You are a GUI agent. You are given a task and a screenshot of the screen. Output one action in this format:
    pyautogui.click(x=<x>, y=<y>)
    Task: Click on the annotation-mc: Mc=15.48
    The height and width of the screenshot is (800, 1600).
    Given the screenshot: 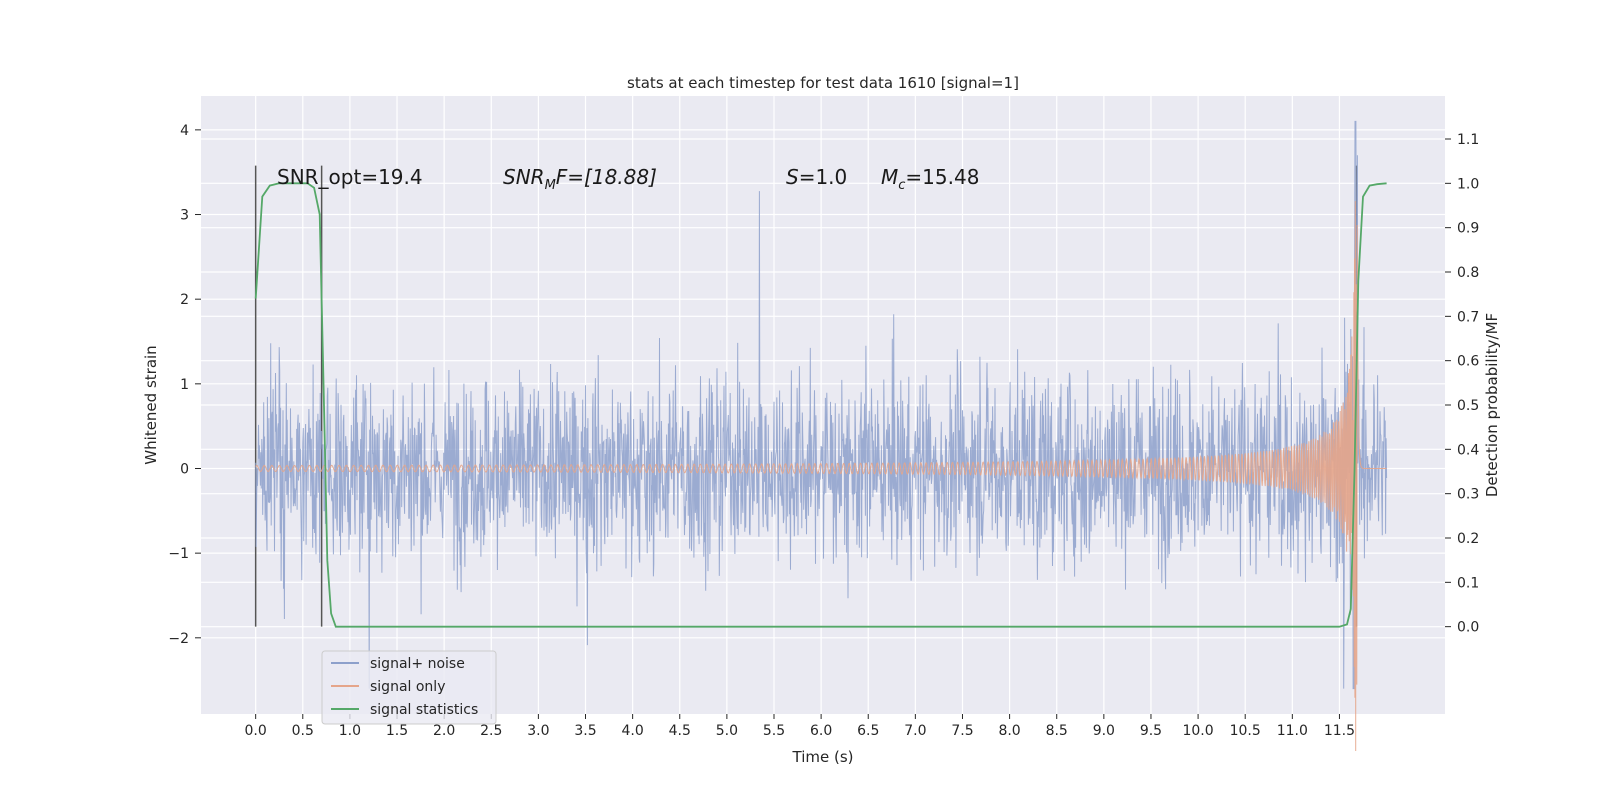 What is the action you would take?
    pyautogui.click(x=930, y=179)
    